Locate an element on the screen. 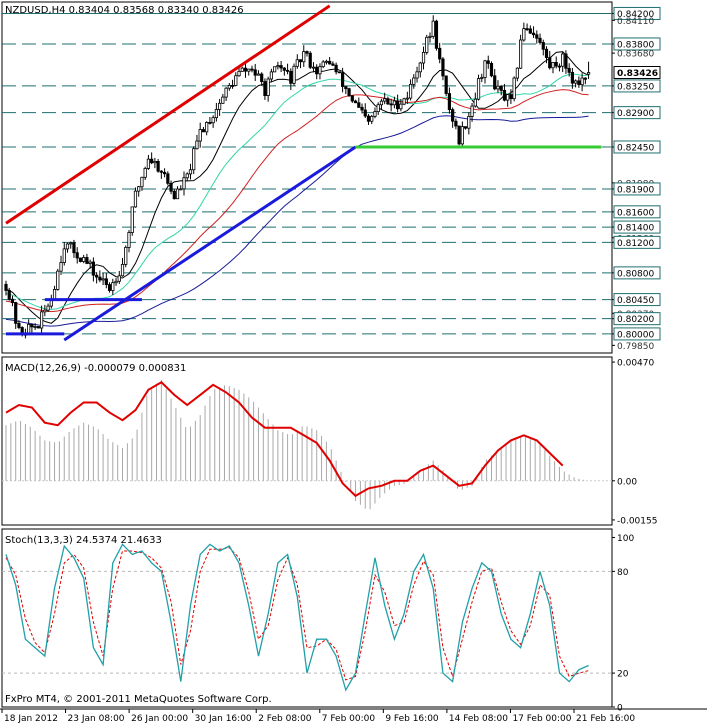 Image resolution: width=707 pixels, height=728 pixels. time-tick-label: 9 Feb 16:00 is located at coordinates (412, 719).